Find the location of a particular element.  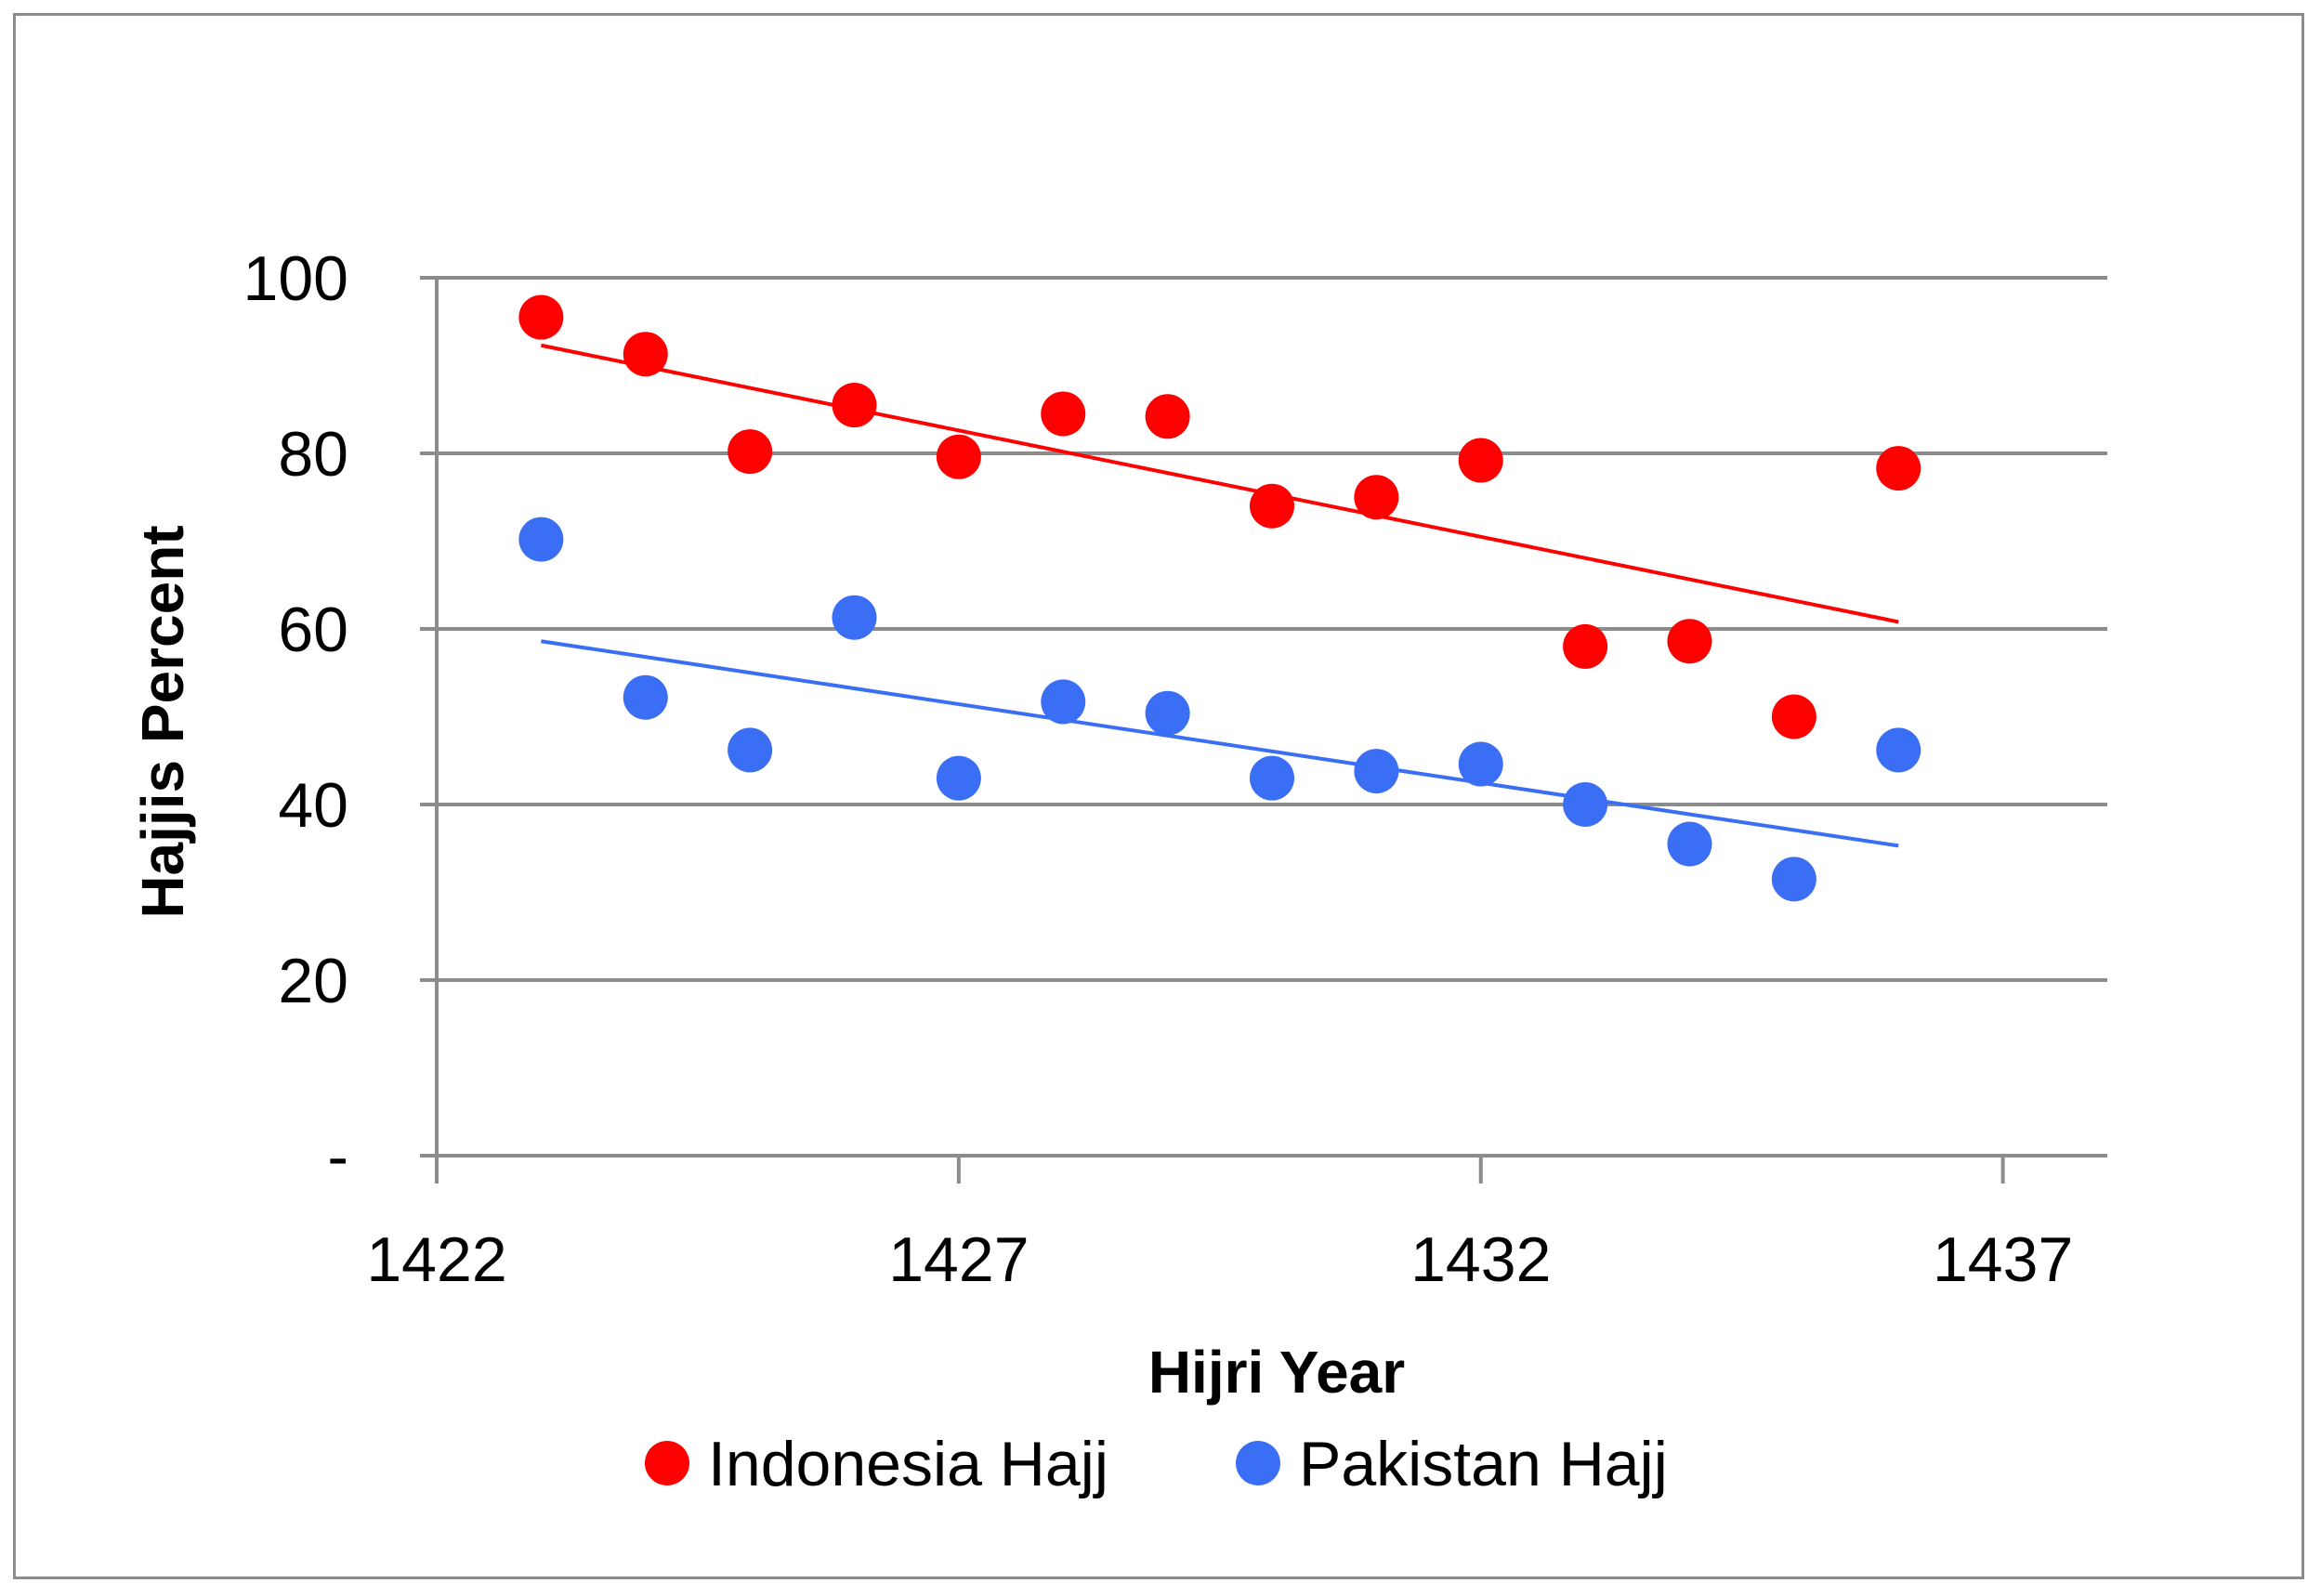

legend-label-indonesia: Indonesia Hajj is located at coordinates (908, 1464).